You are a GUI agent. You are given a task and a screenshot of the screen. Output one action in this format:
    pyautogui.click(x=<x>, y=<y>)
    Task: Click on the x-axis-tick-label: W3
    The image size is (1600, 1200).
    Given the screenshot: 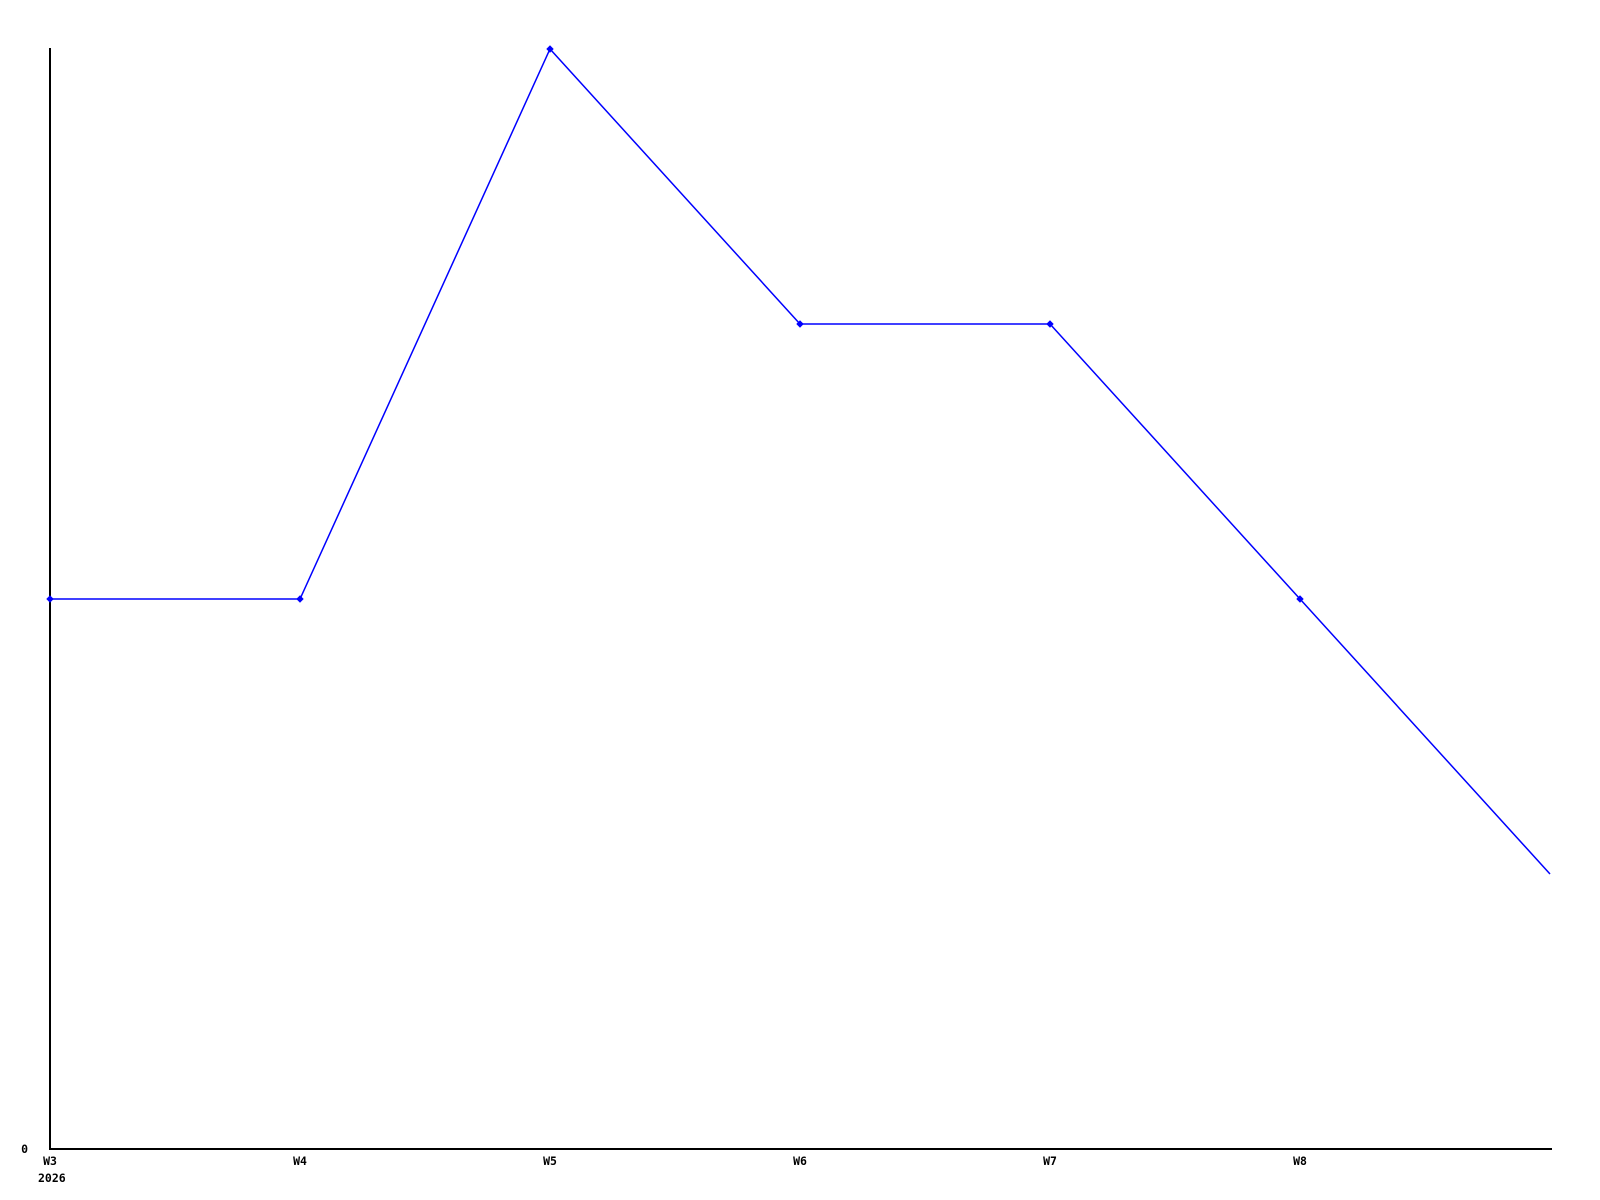 What is the action you would take?
    pyautogui.click(x=50, y=1161)
    